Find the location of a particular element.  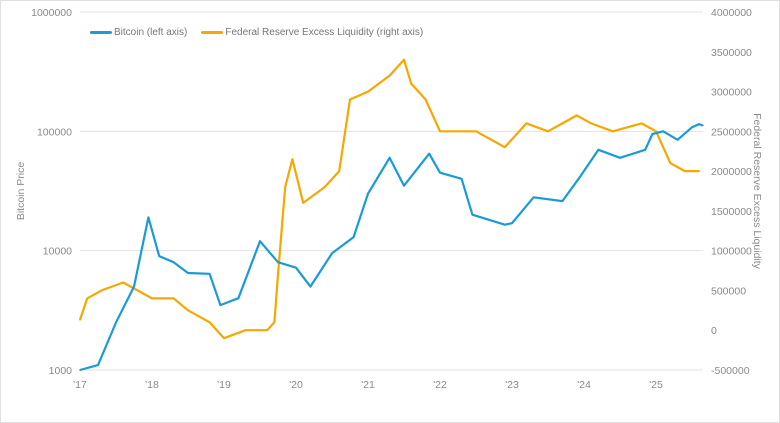

y2-tick-label: 3500000 is located at coordinates (731, 53).